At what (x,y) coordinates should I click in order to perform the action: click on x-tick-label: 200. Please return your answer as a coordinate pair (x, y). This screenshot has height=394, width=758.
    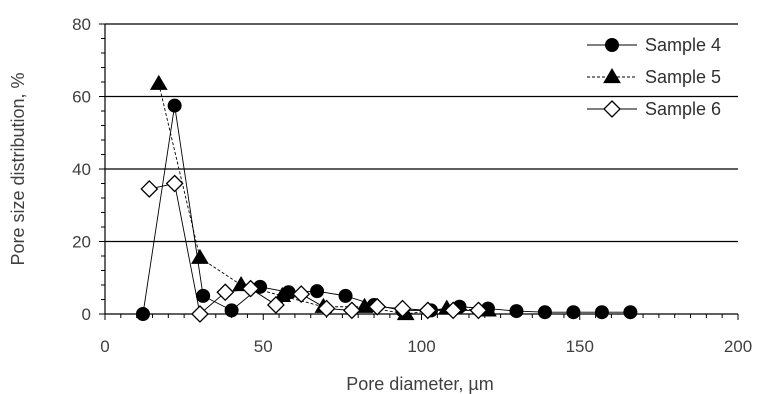
    Looking at the image, I should click on (738, 346).